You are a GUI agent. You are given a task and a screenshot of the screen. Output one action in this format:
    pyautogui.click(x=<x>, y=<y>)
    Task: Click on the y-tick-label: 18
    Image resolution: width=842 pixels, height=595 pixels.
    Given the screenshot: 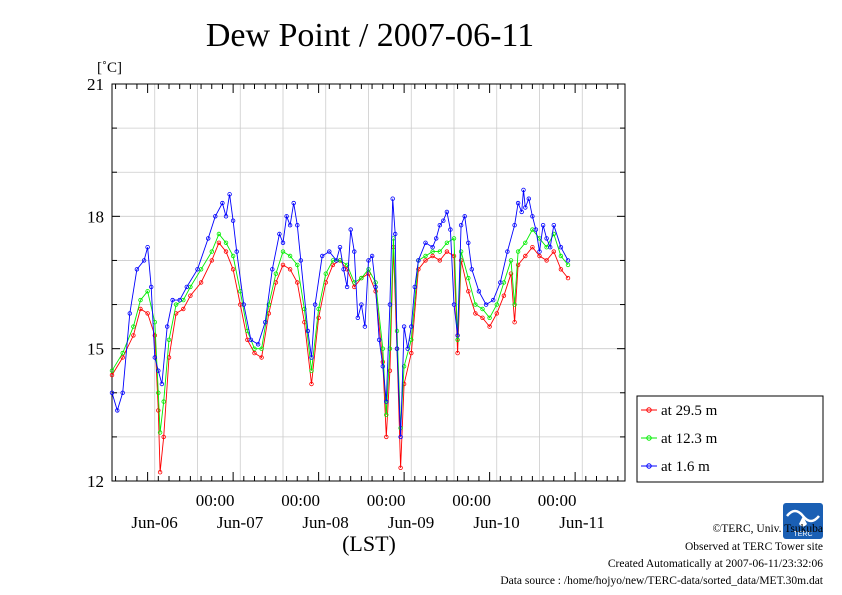 What is the action you would take?
    pyautogui.click(x=95, y=216)
    